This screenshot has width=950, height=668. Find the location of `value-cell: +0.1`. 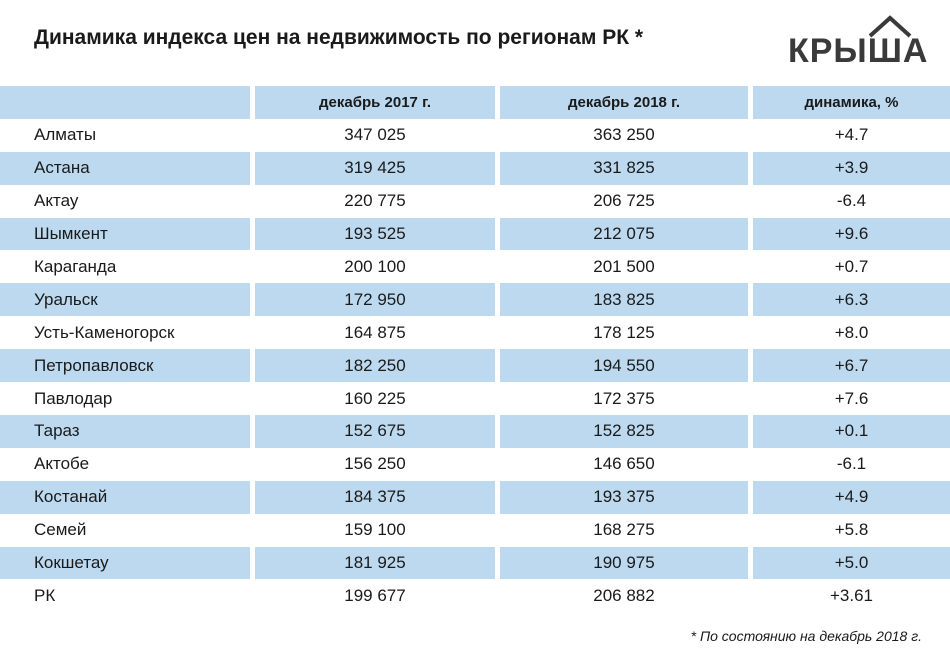

value-cell: +0.1 is located at coordinates (851, 431).